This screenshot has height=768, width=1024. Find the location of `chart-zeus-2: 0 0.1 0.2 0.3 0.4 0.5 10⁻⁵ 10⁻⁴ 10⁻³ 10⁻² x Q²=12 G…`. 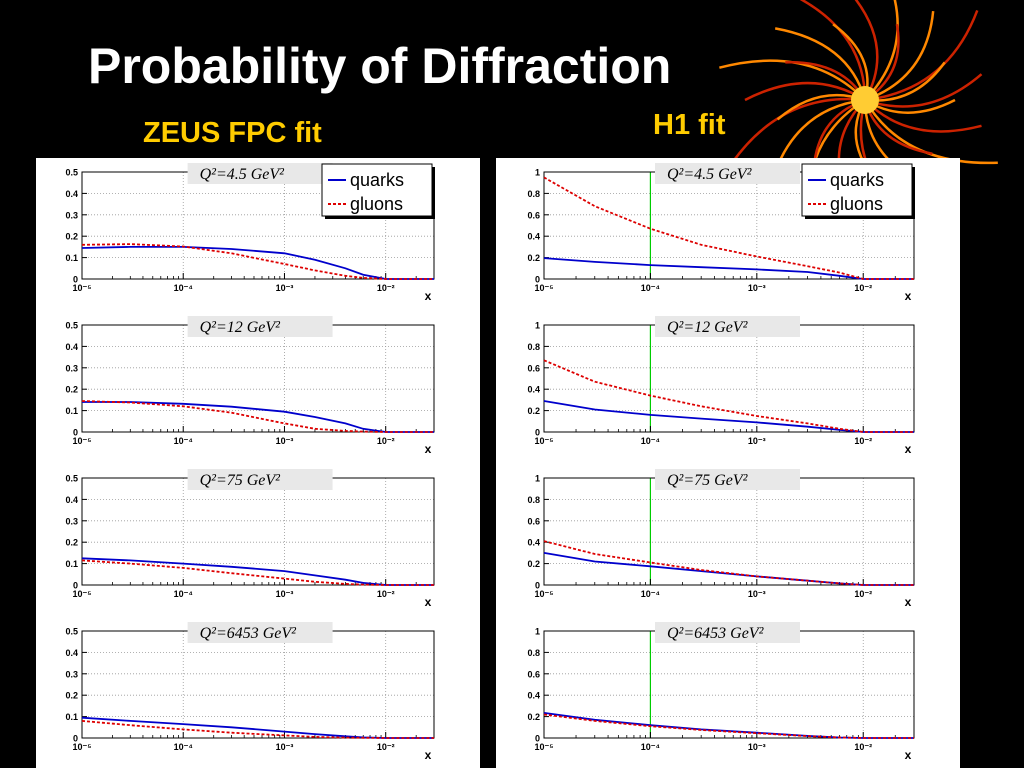

chart-zeus-2: 0 0.1 0.2 0.3 0.4 0.5 10⁻⁵ 10⁻⁴ 10⁻³ 10⁻² x Q²=12 G… is located at coordinates (250, 386).